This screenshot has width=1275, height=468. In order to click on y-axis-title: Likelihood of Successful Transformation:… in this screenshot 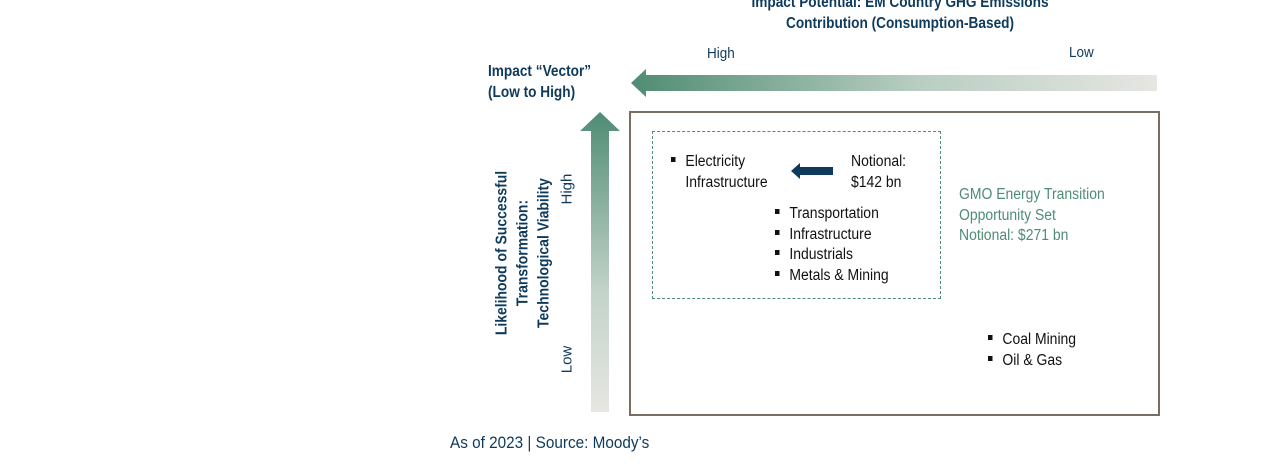, I will do `click(523, 253)`.